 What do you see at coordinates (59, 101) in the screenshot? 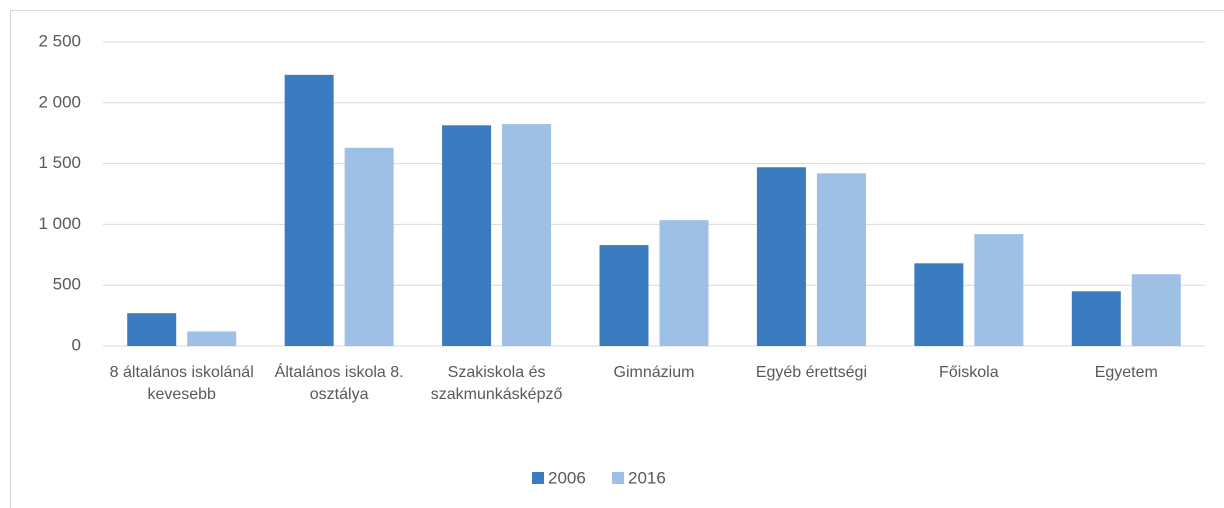
I see `y-tick-label: 2 000` at bounding box center [59, 101].